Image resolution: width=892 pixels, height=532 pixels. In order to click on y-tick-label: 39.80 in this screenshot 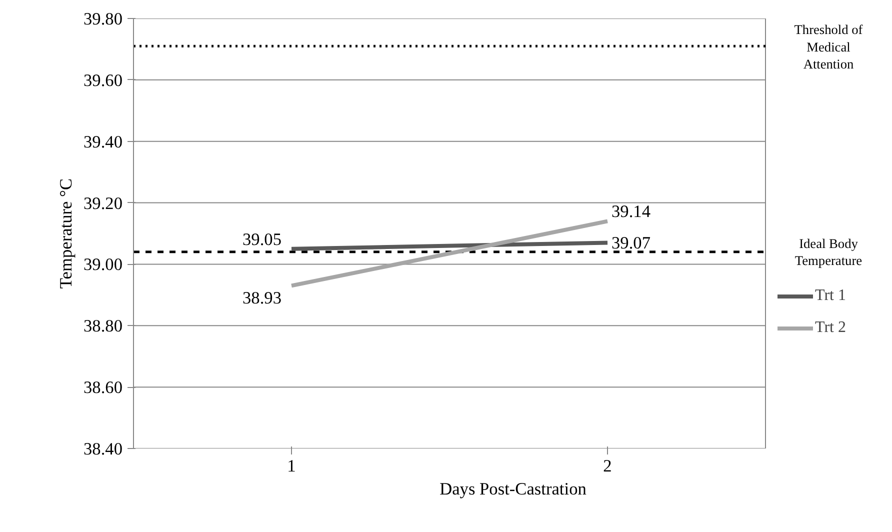, I will do `click(103, 19)`.